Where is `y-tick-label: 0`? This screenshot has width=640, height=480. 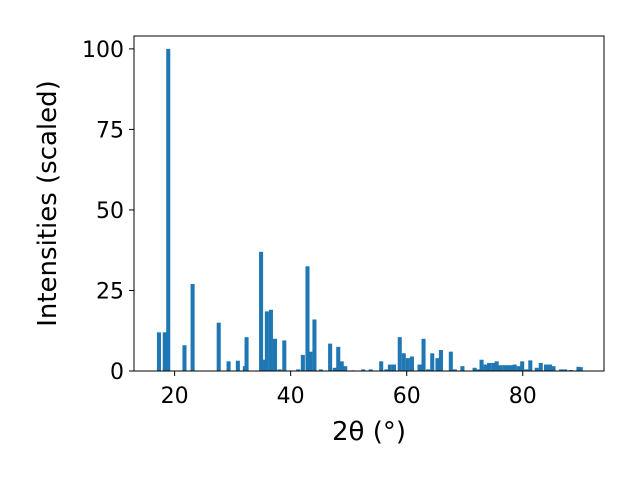
y-tick-label: 0 is located at coordinates (117, 372).